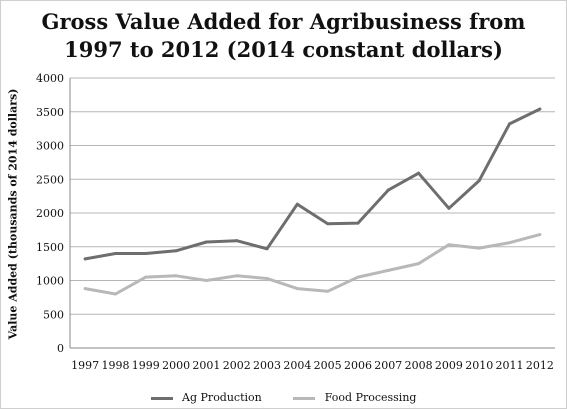 This screenshot has width=567, height=409. I want to click on legend-item-food-processing: Food Processing, so click(354, 397).